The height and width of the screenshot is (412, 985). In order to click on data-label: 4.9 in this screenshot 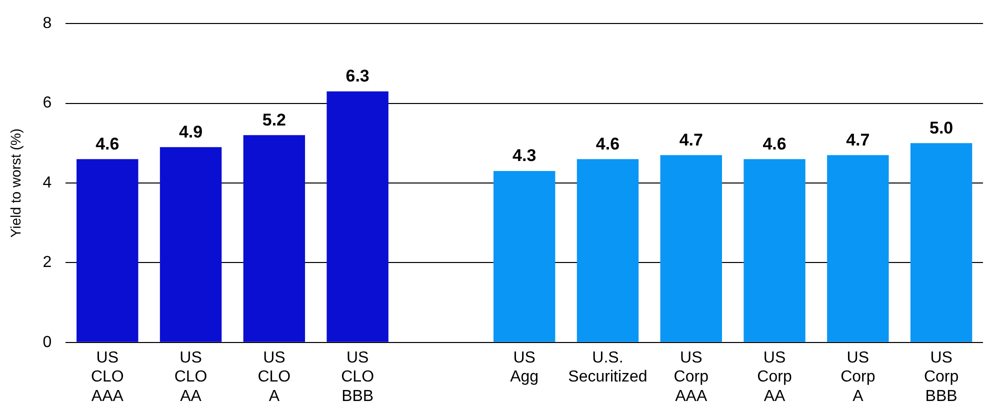, I will do `click(190, 132)`.